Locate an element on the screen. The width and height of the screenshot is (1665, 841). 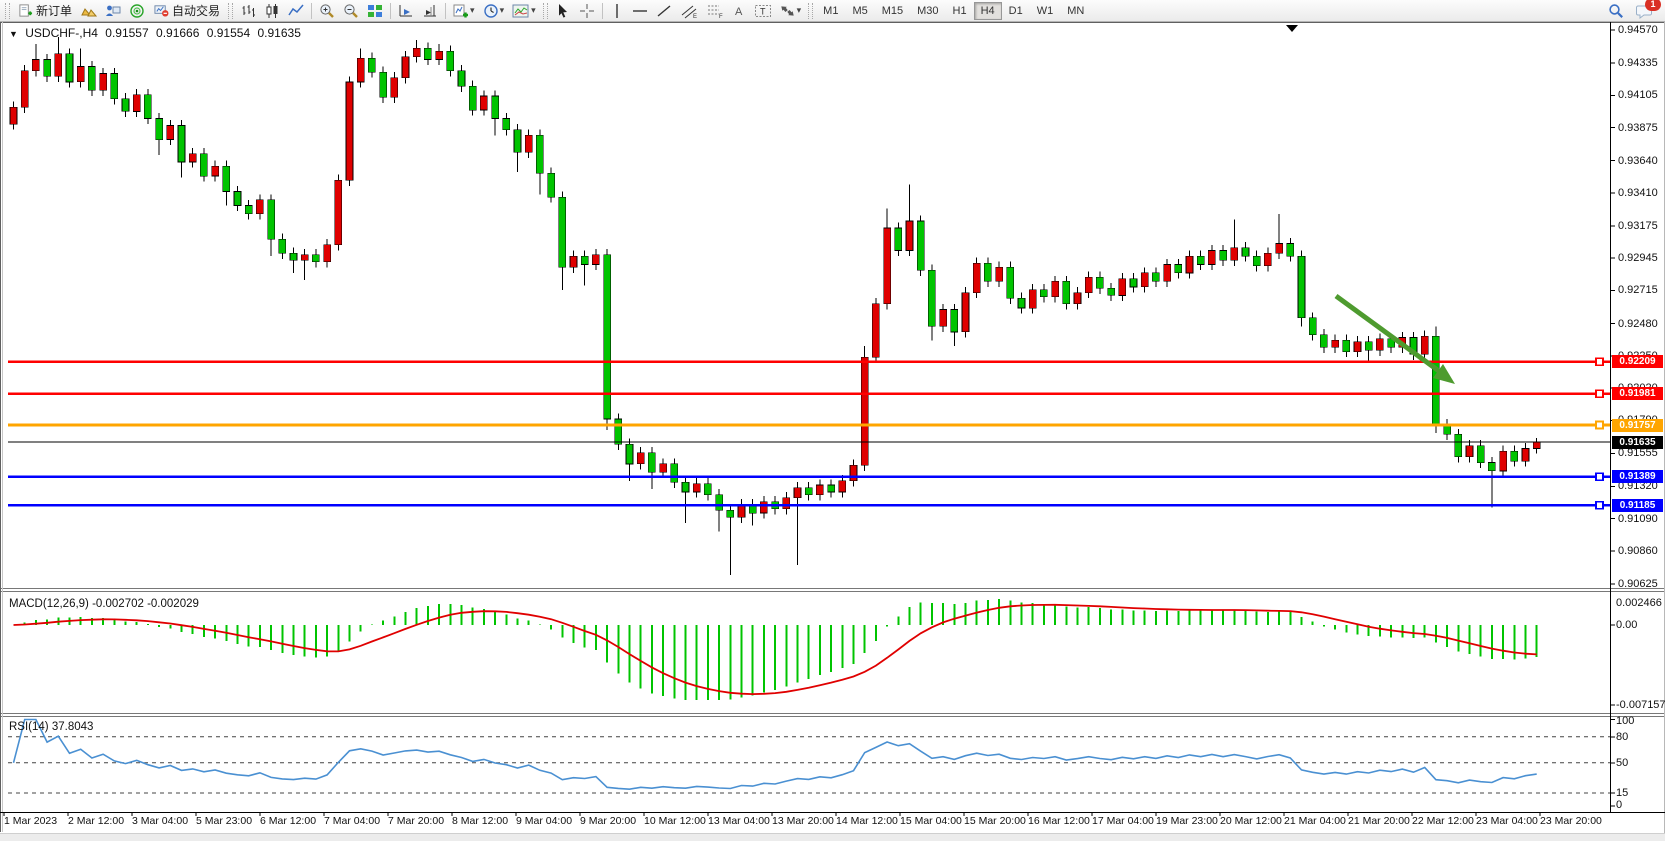
template-icon is located at coordinates (520, 10).